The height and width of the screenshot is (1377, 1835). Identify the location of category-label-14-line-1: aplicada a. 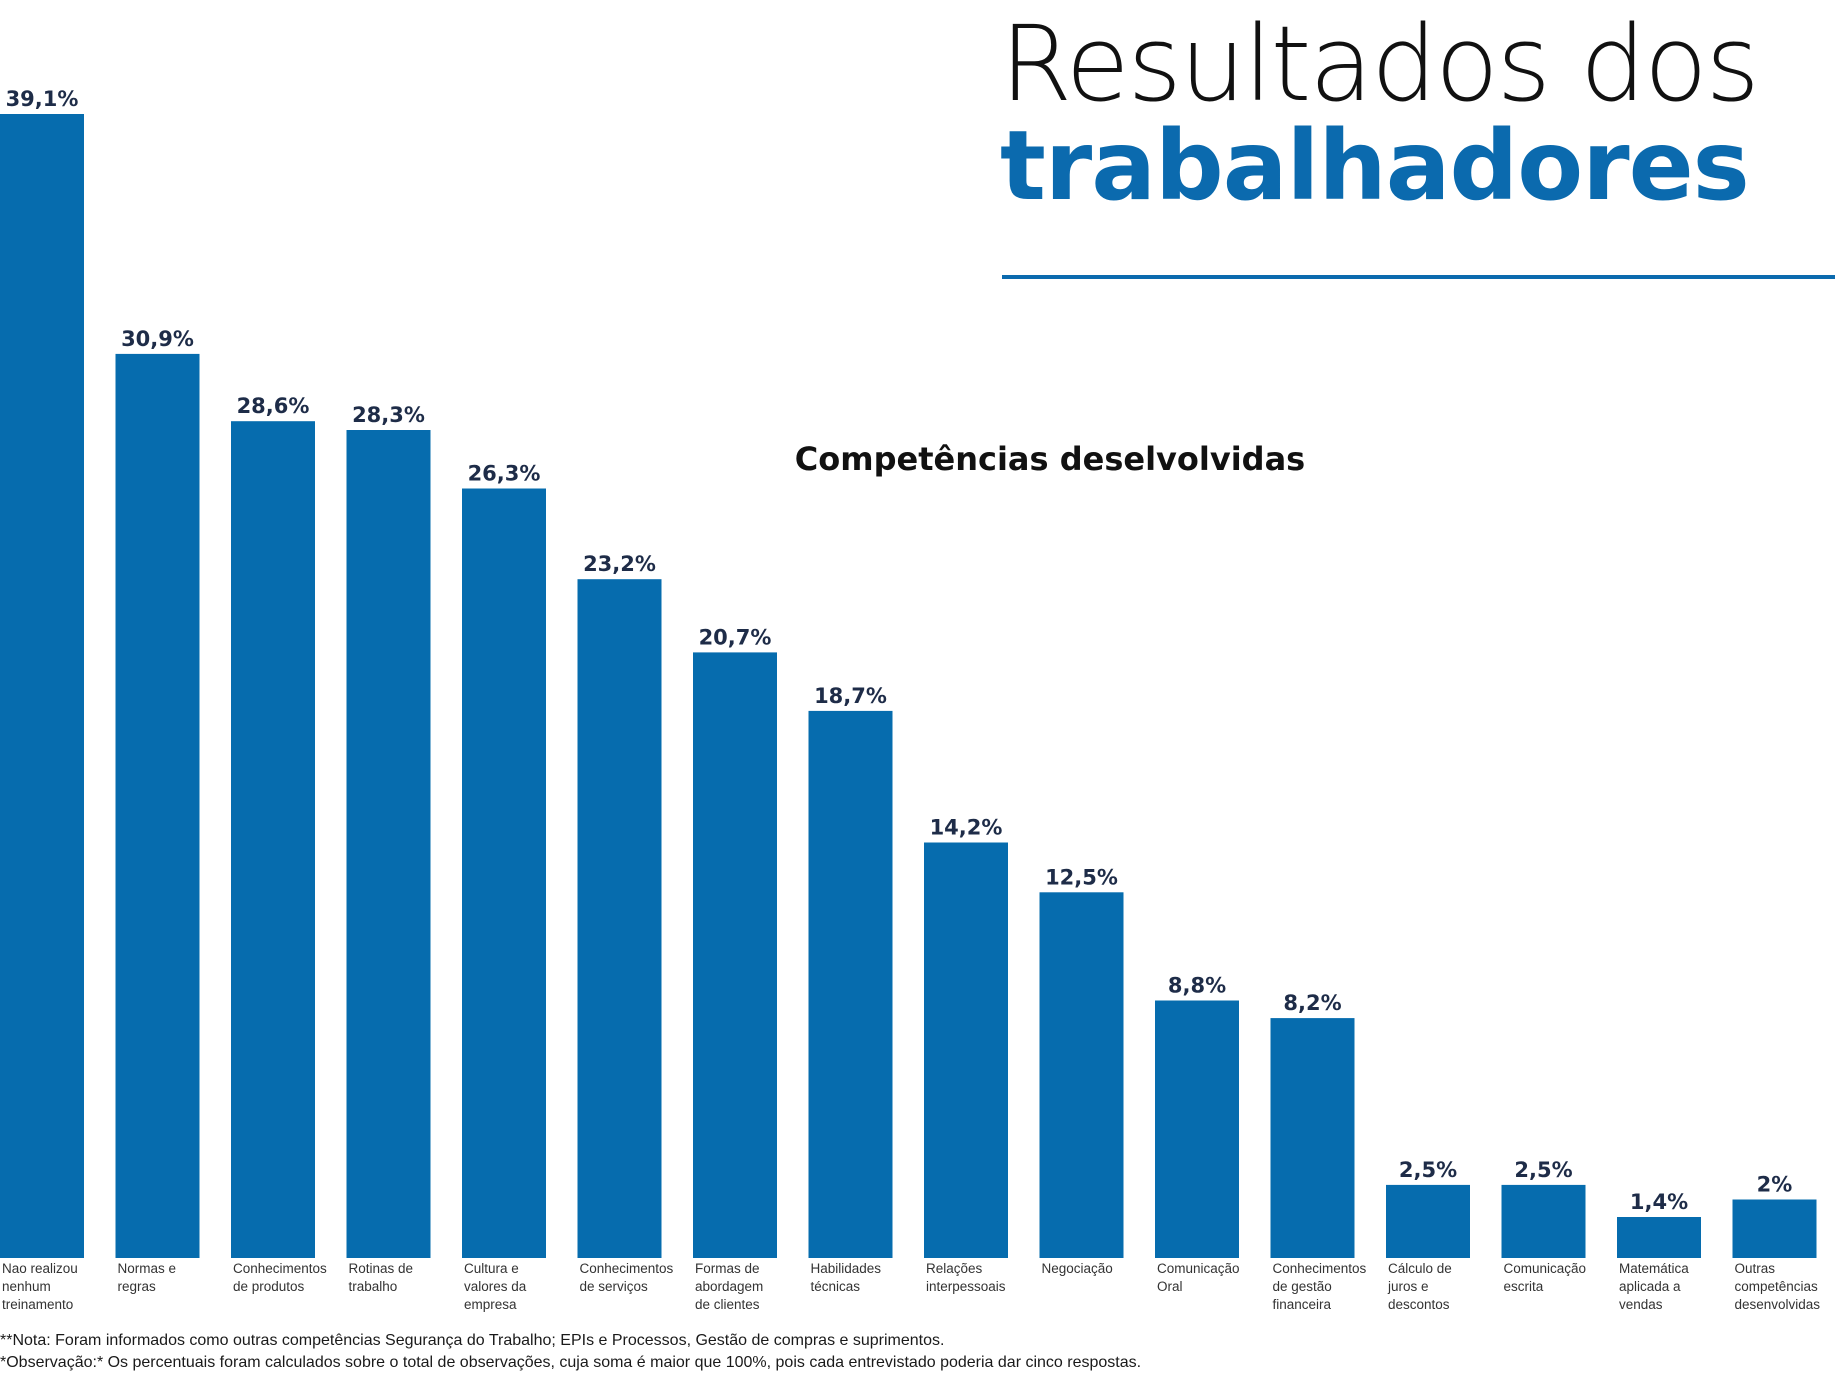
(1650, 1286).